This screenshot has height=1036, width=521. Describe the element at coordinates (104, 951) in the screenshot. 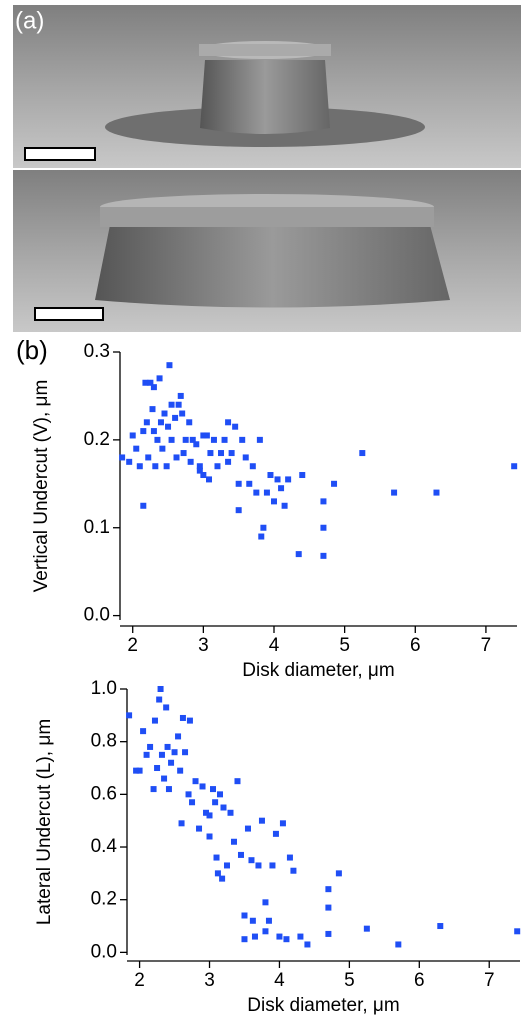

I see `y-tick-label: 0.0` at that location.